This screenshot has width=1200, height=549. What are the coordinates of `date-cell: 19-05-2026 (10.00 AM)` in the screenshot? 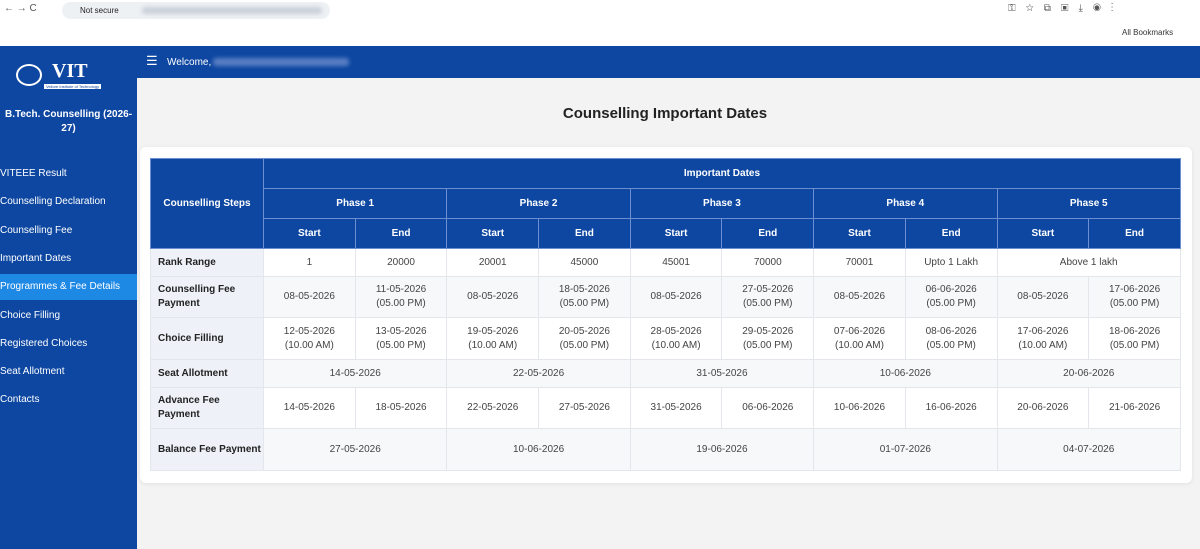 It's located at (493, 338).